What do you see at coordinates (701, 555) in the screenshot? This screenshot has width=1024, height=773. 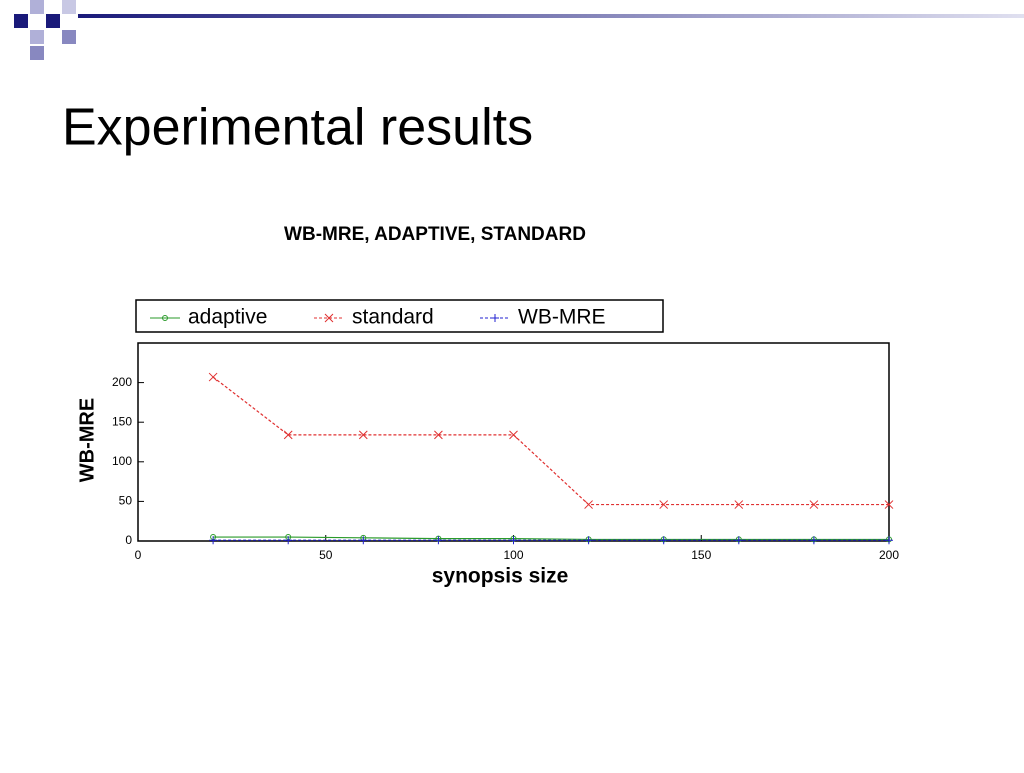 I see `x-tick-label: 150` at bounding box center [701, 555].